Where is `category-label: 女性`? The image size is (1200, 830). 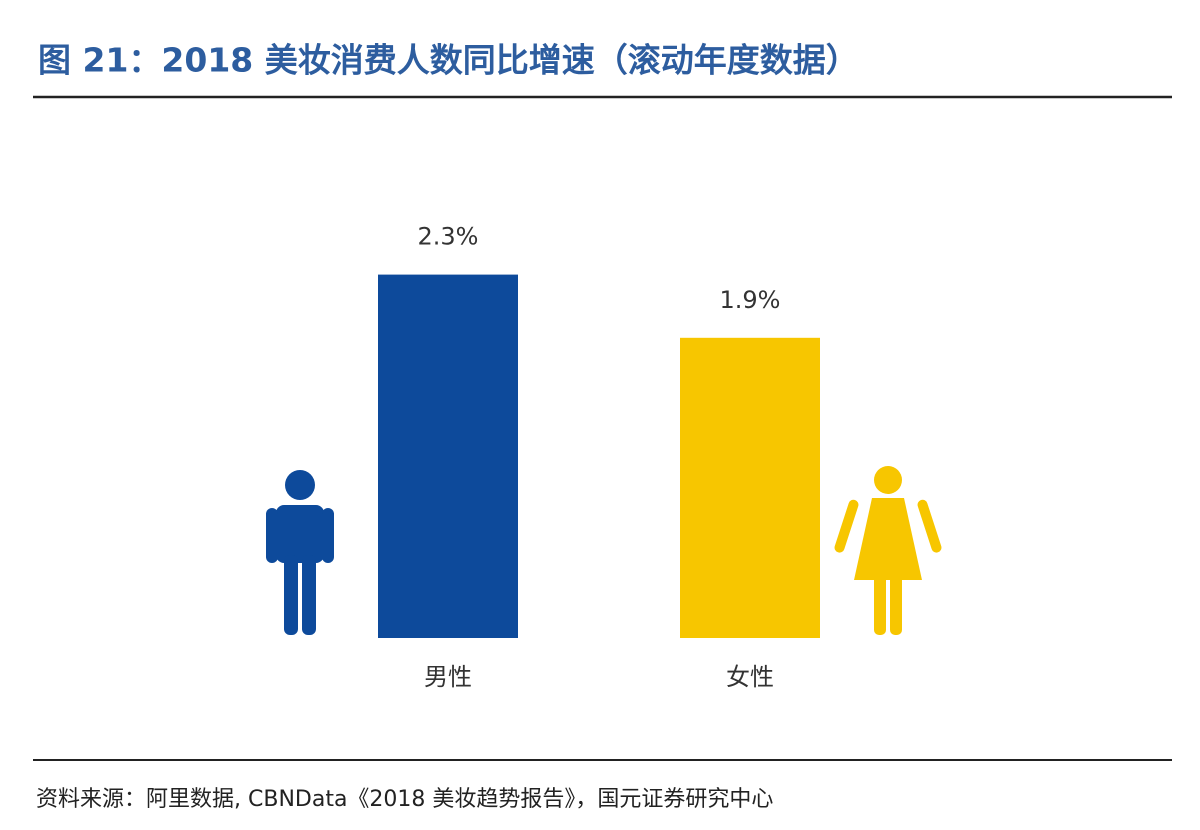 category-label: 女性 is located at coordinates (750, 677).